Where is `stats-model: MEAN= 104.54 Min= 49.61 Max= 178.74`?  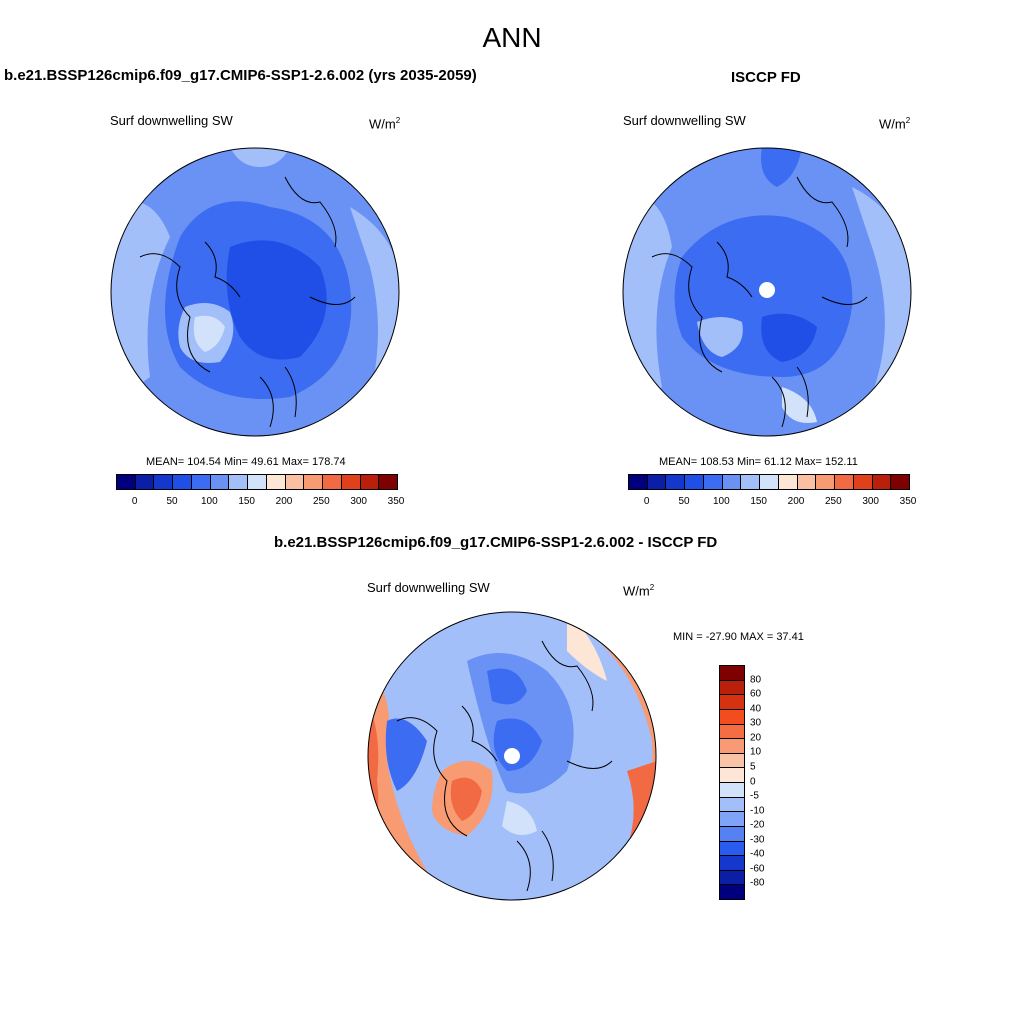 stats-model: MEAN= 104.54 Min= 49.61 Max= 178.74 is located at coordinates (246, 462).